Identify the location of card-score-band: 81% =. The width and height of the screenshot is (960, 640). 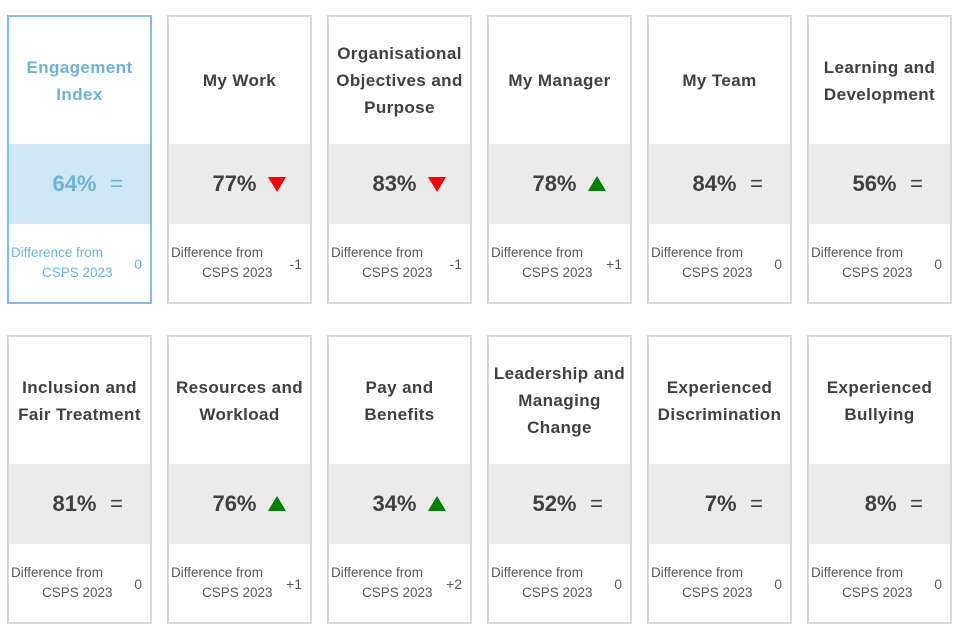
(79, 504).